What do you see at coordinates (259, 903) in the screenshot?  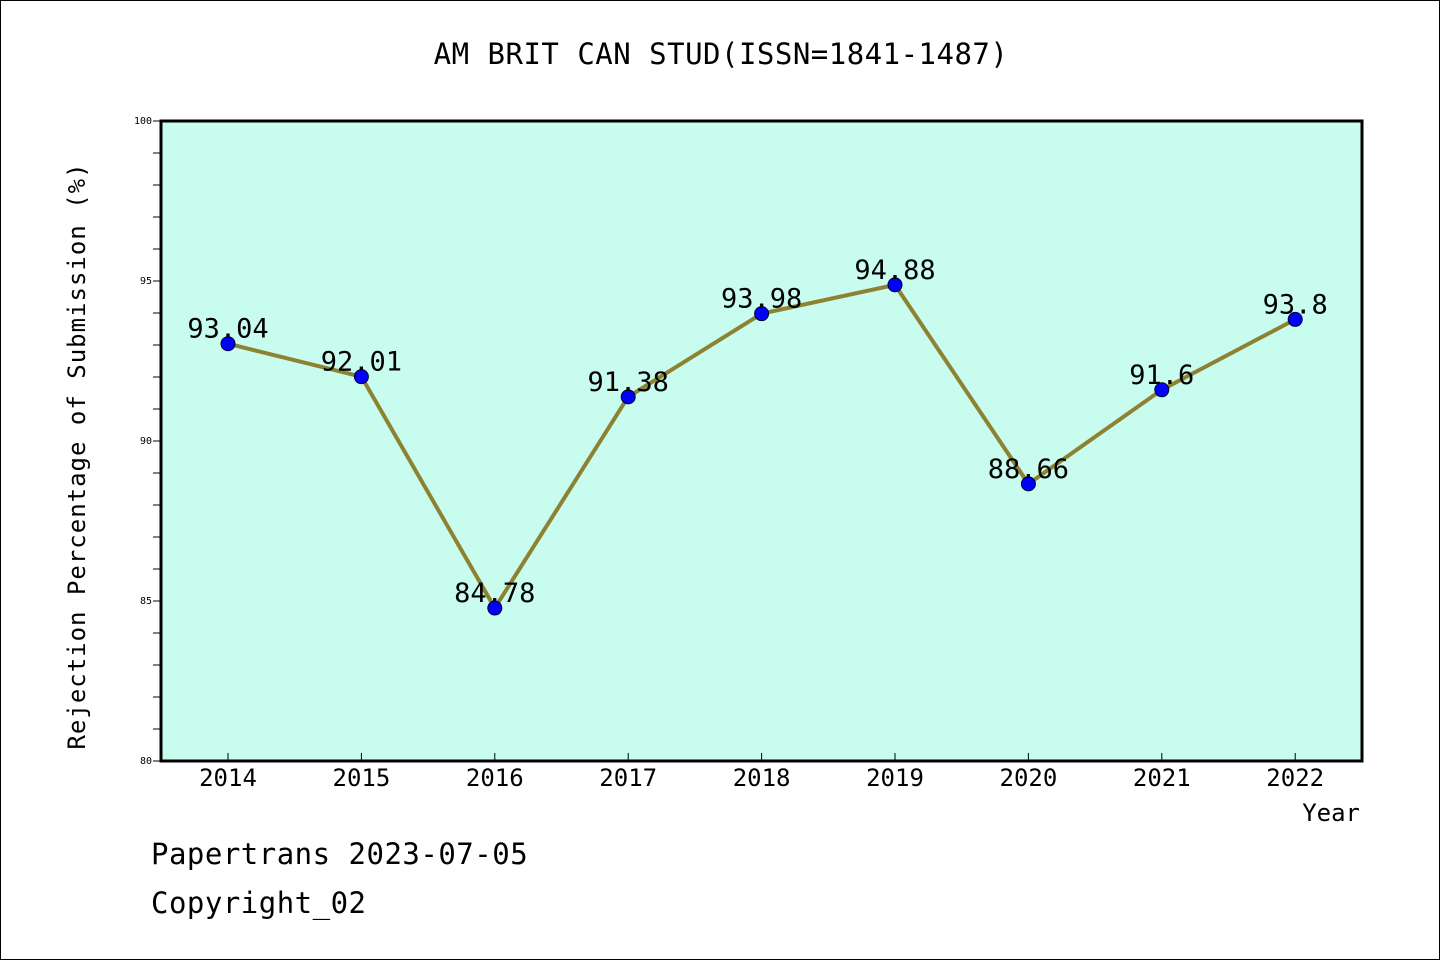 I see `footer-copyright: Copyright_02` at bounding box center [259, 903].